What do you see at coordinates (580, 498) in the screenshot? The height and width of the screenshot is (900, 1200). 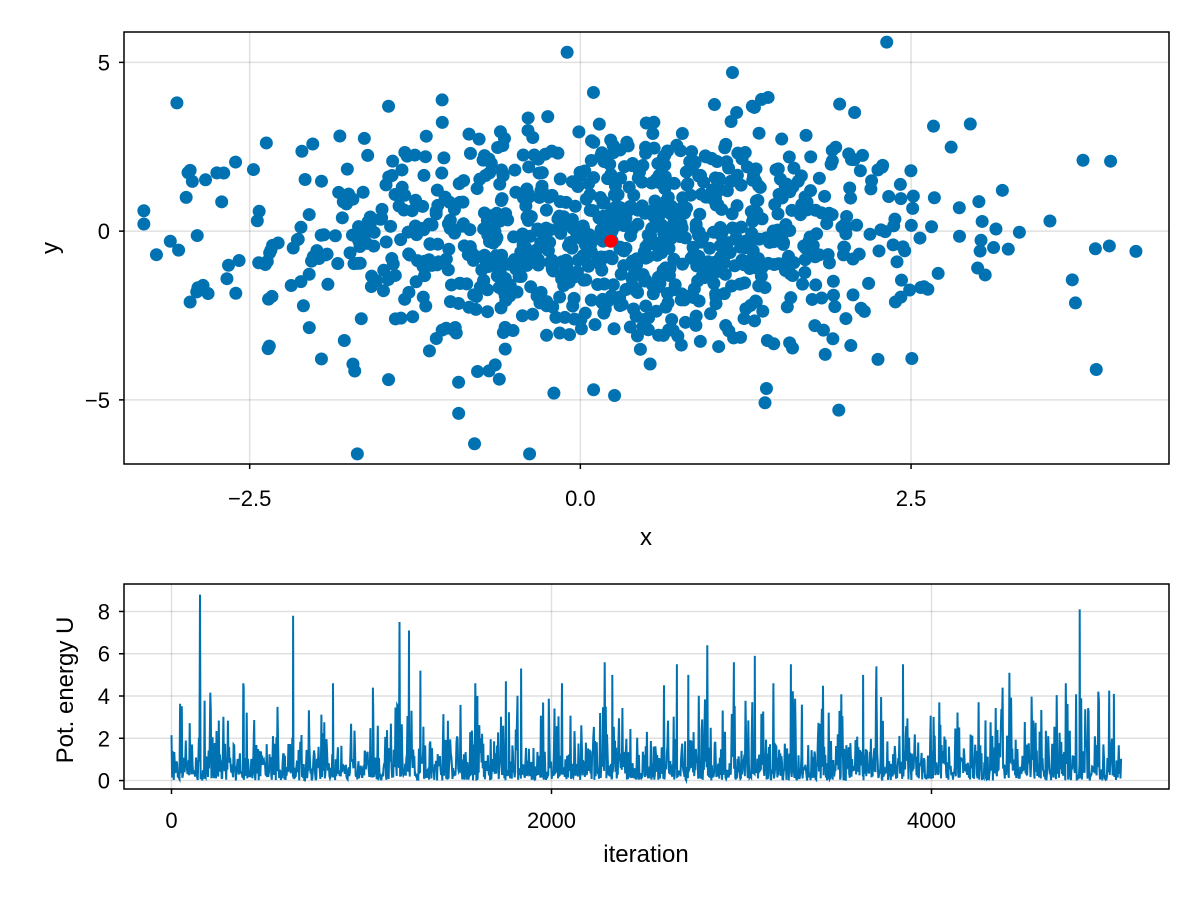 I see `scatter-x-tick-label: 0.0` at bounding box center [580, 498].